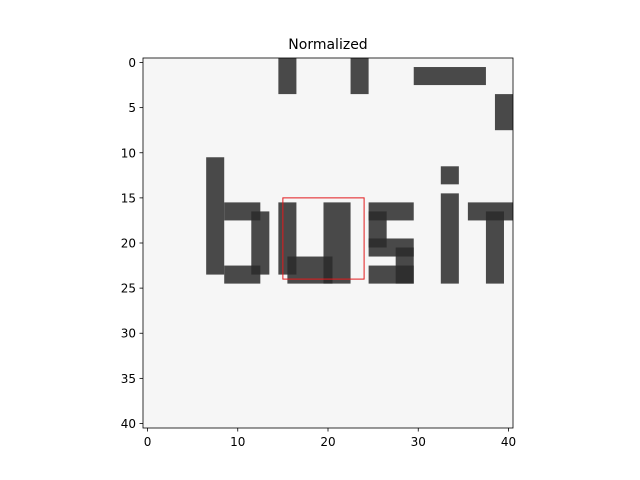  I want to click on y-tick-label: 20, so click(128, 244).